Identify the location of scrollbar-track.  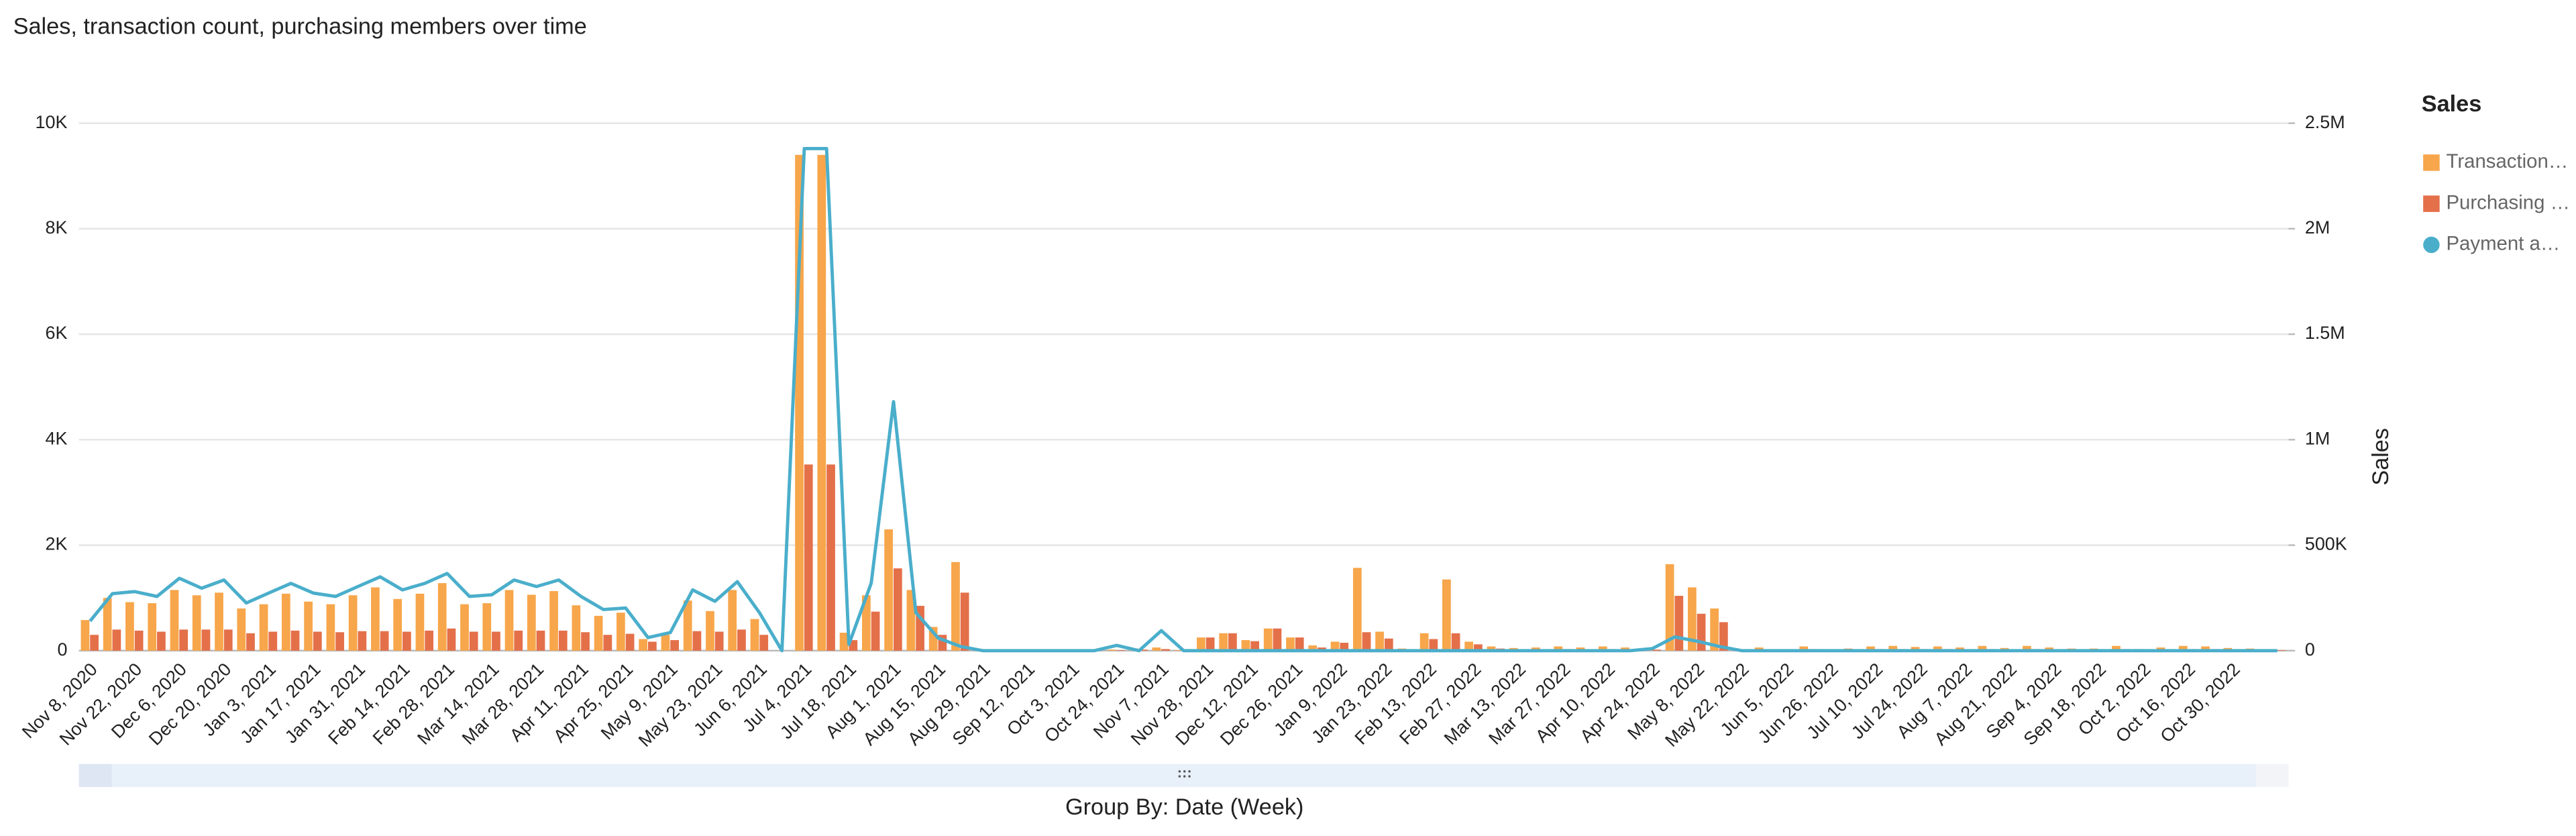
(1183, 776).